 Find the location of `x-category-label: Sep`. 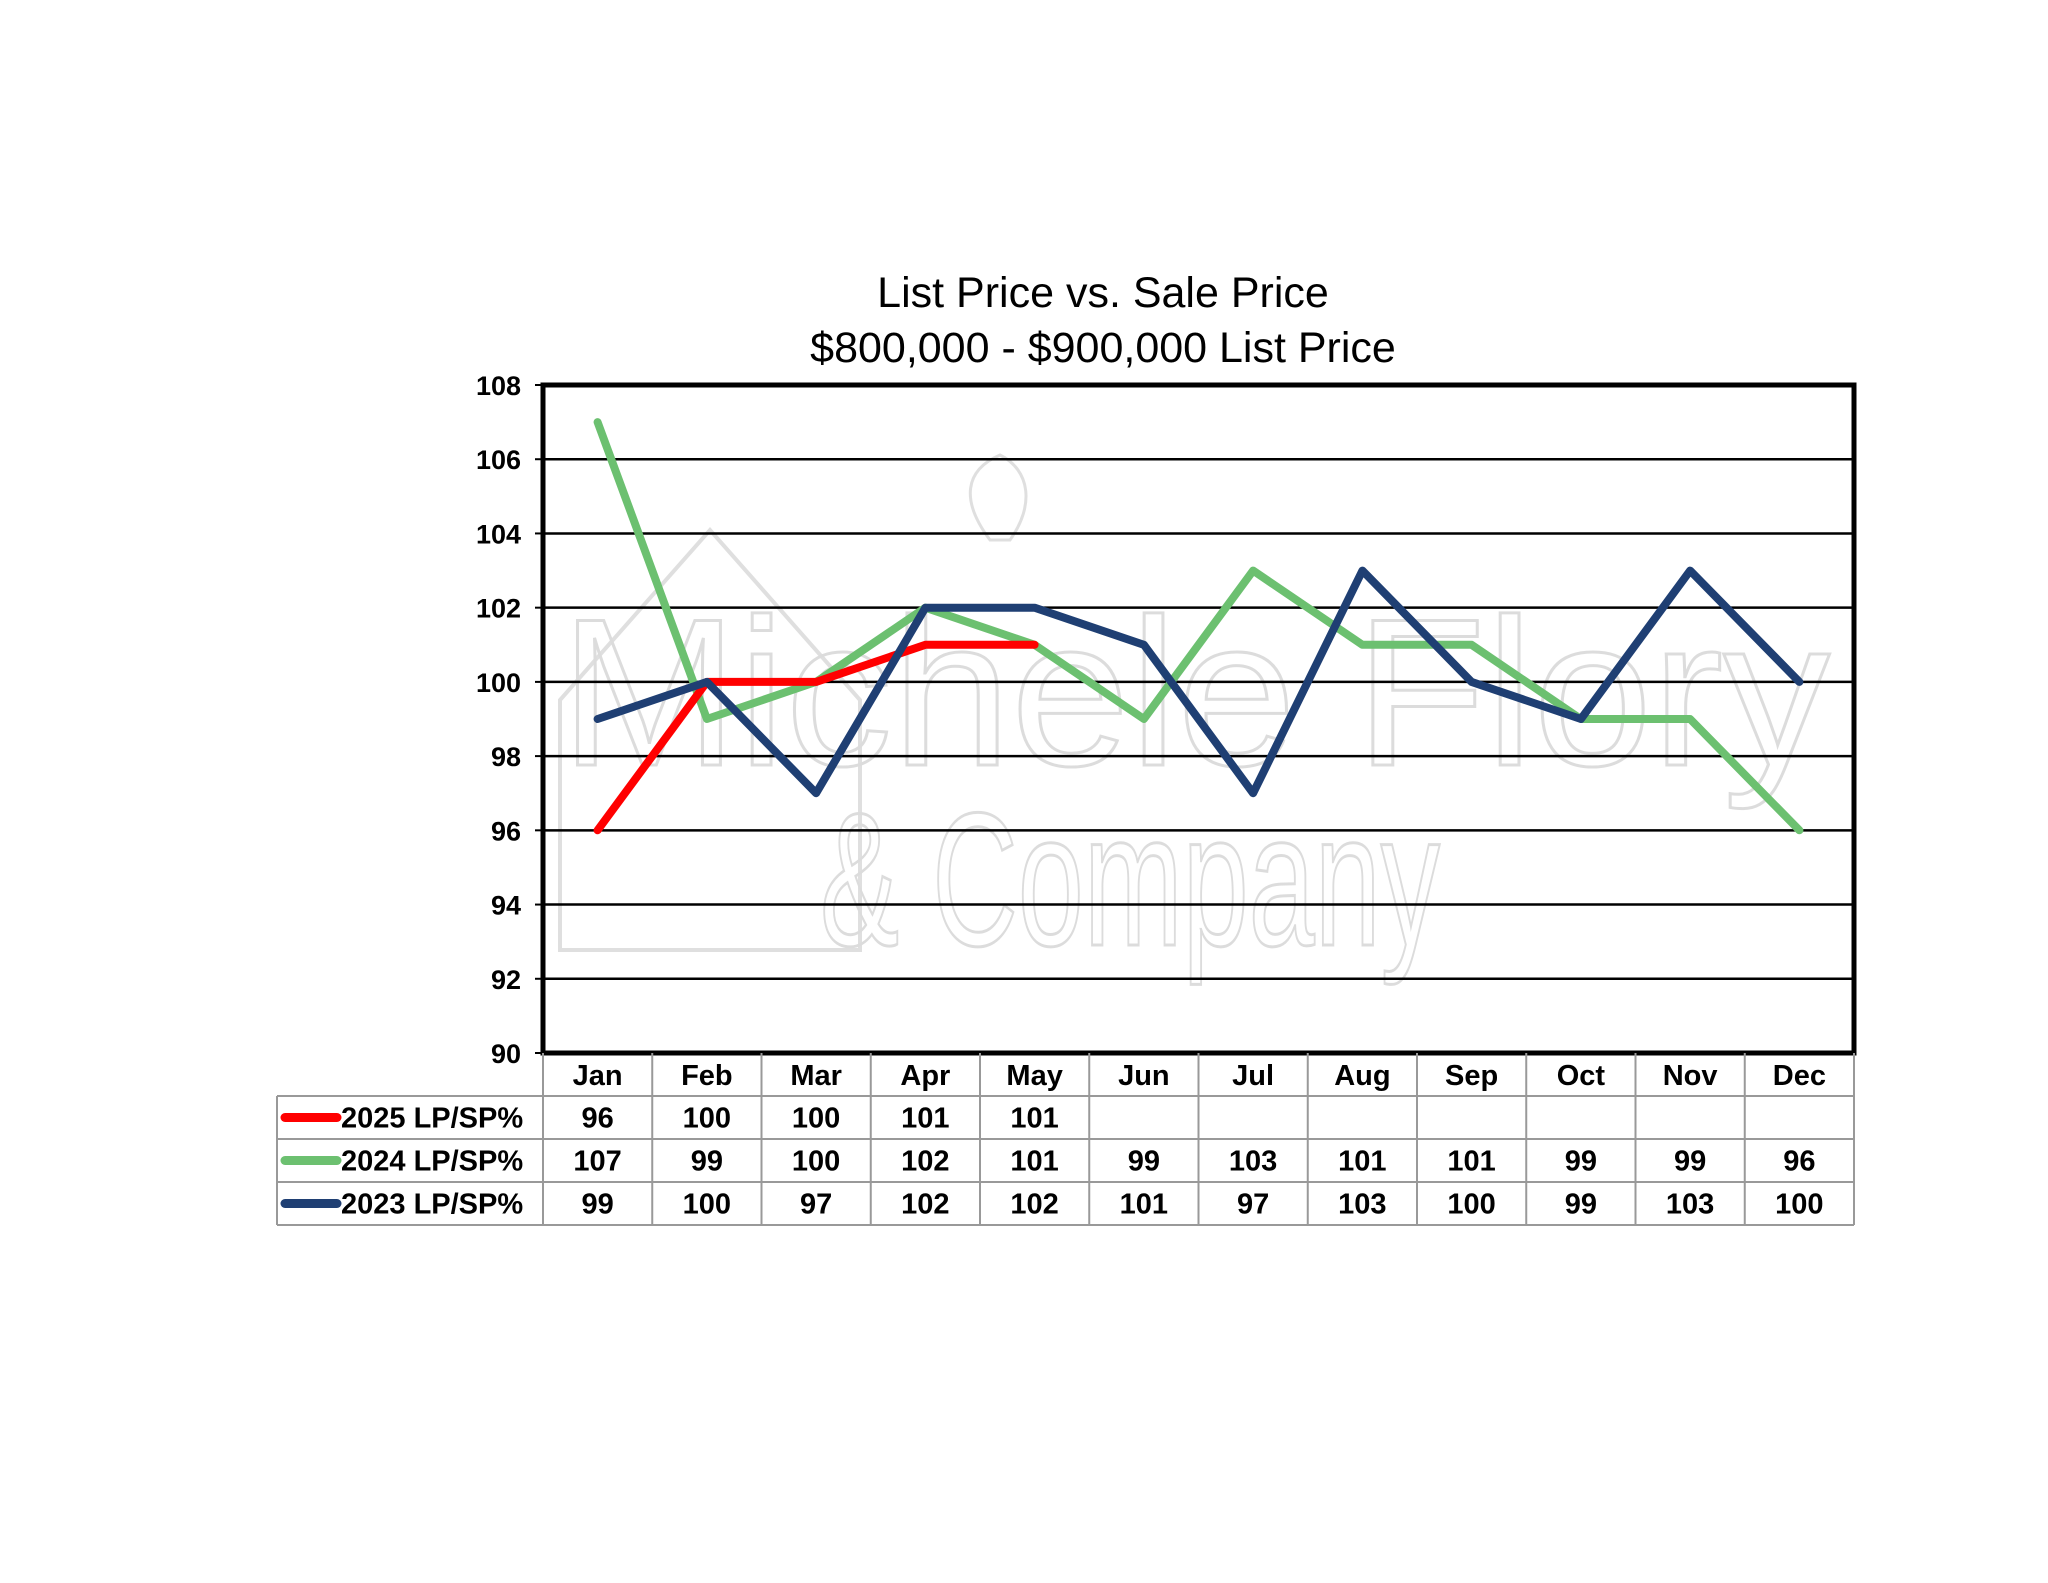

x-category-label: Sep is located at coordinates (1471, 1076).